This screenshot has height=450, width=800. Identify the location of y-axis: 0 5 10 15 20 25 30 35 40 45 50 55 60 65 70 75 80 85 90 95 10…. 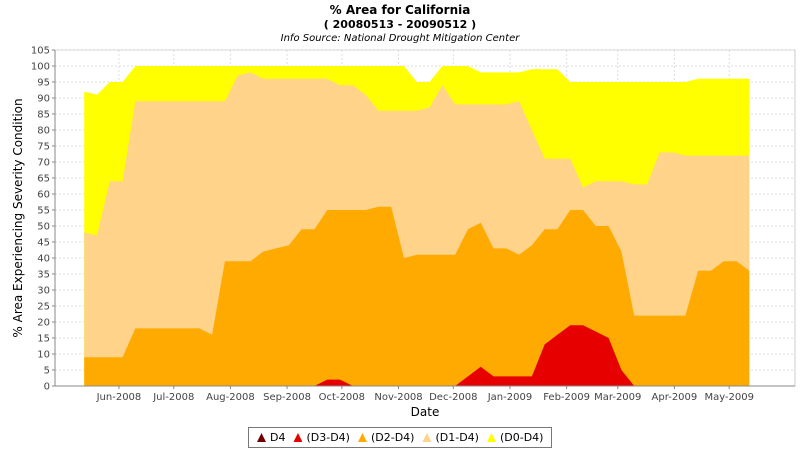
(43, 219).